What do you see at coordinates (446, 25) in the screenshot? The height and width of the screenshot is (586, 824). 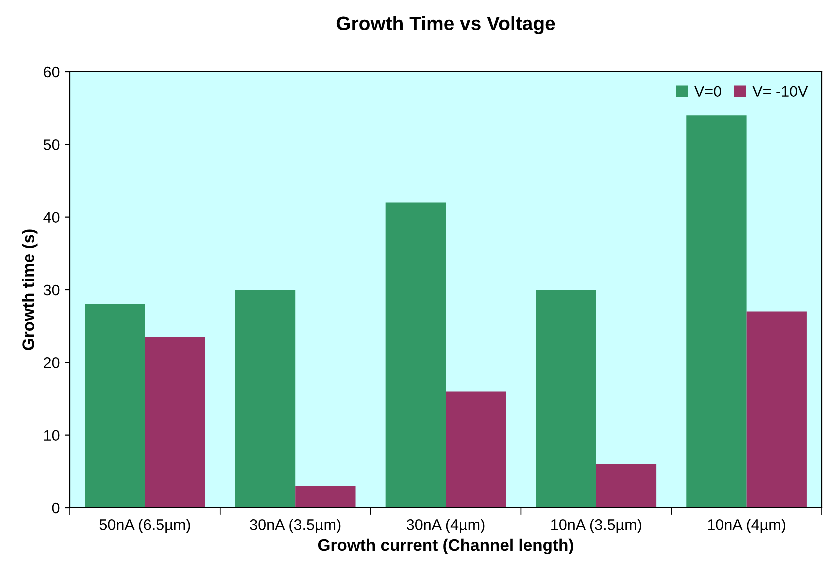 I see `chart-title: Growth Time vs Voltage` at bounding box center [446, 25].